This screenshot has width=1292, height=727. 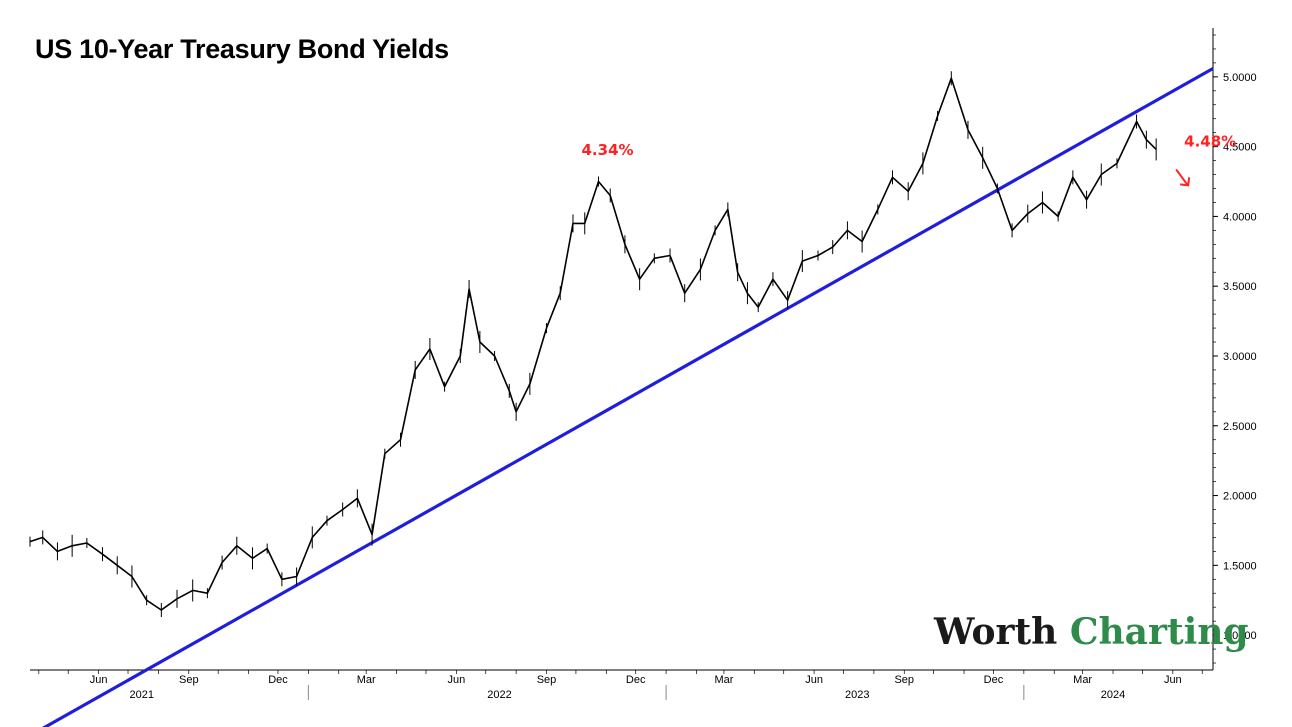 I want to click on year-label: 2022, so click(x=499, y=695).